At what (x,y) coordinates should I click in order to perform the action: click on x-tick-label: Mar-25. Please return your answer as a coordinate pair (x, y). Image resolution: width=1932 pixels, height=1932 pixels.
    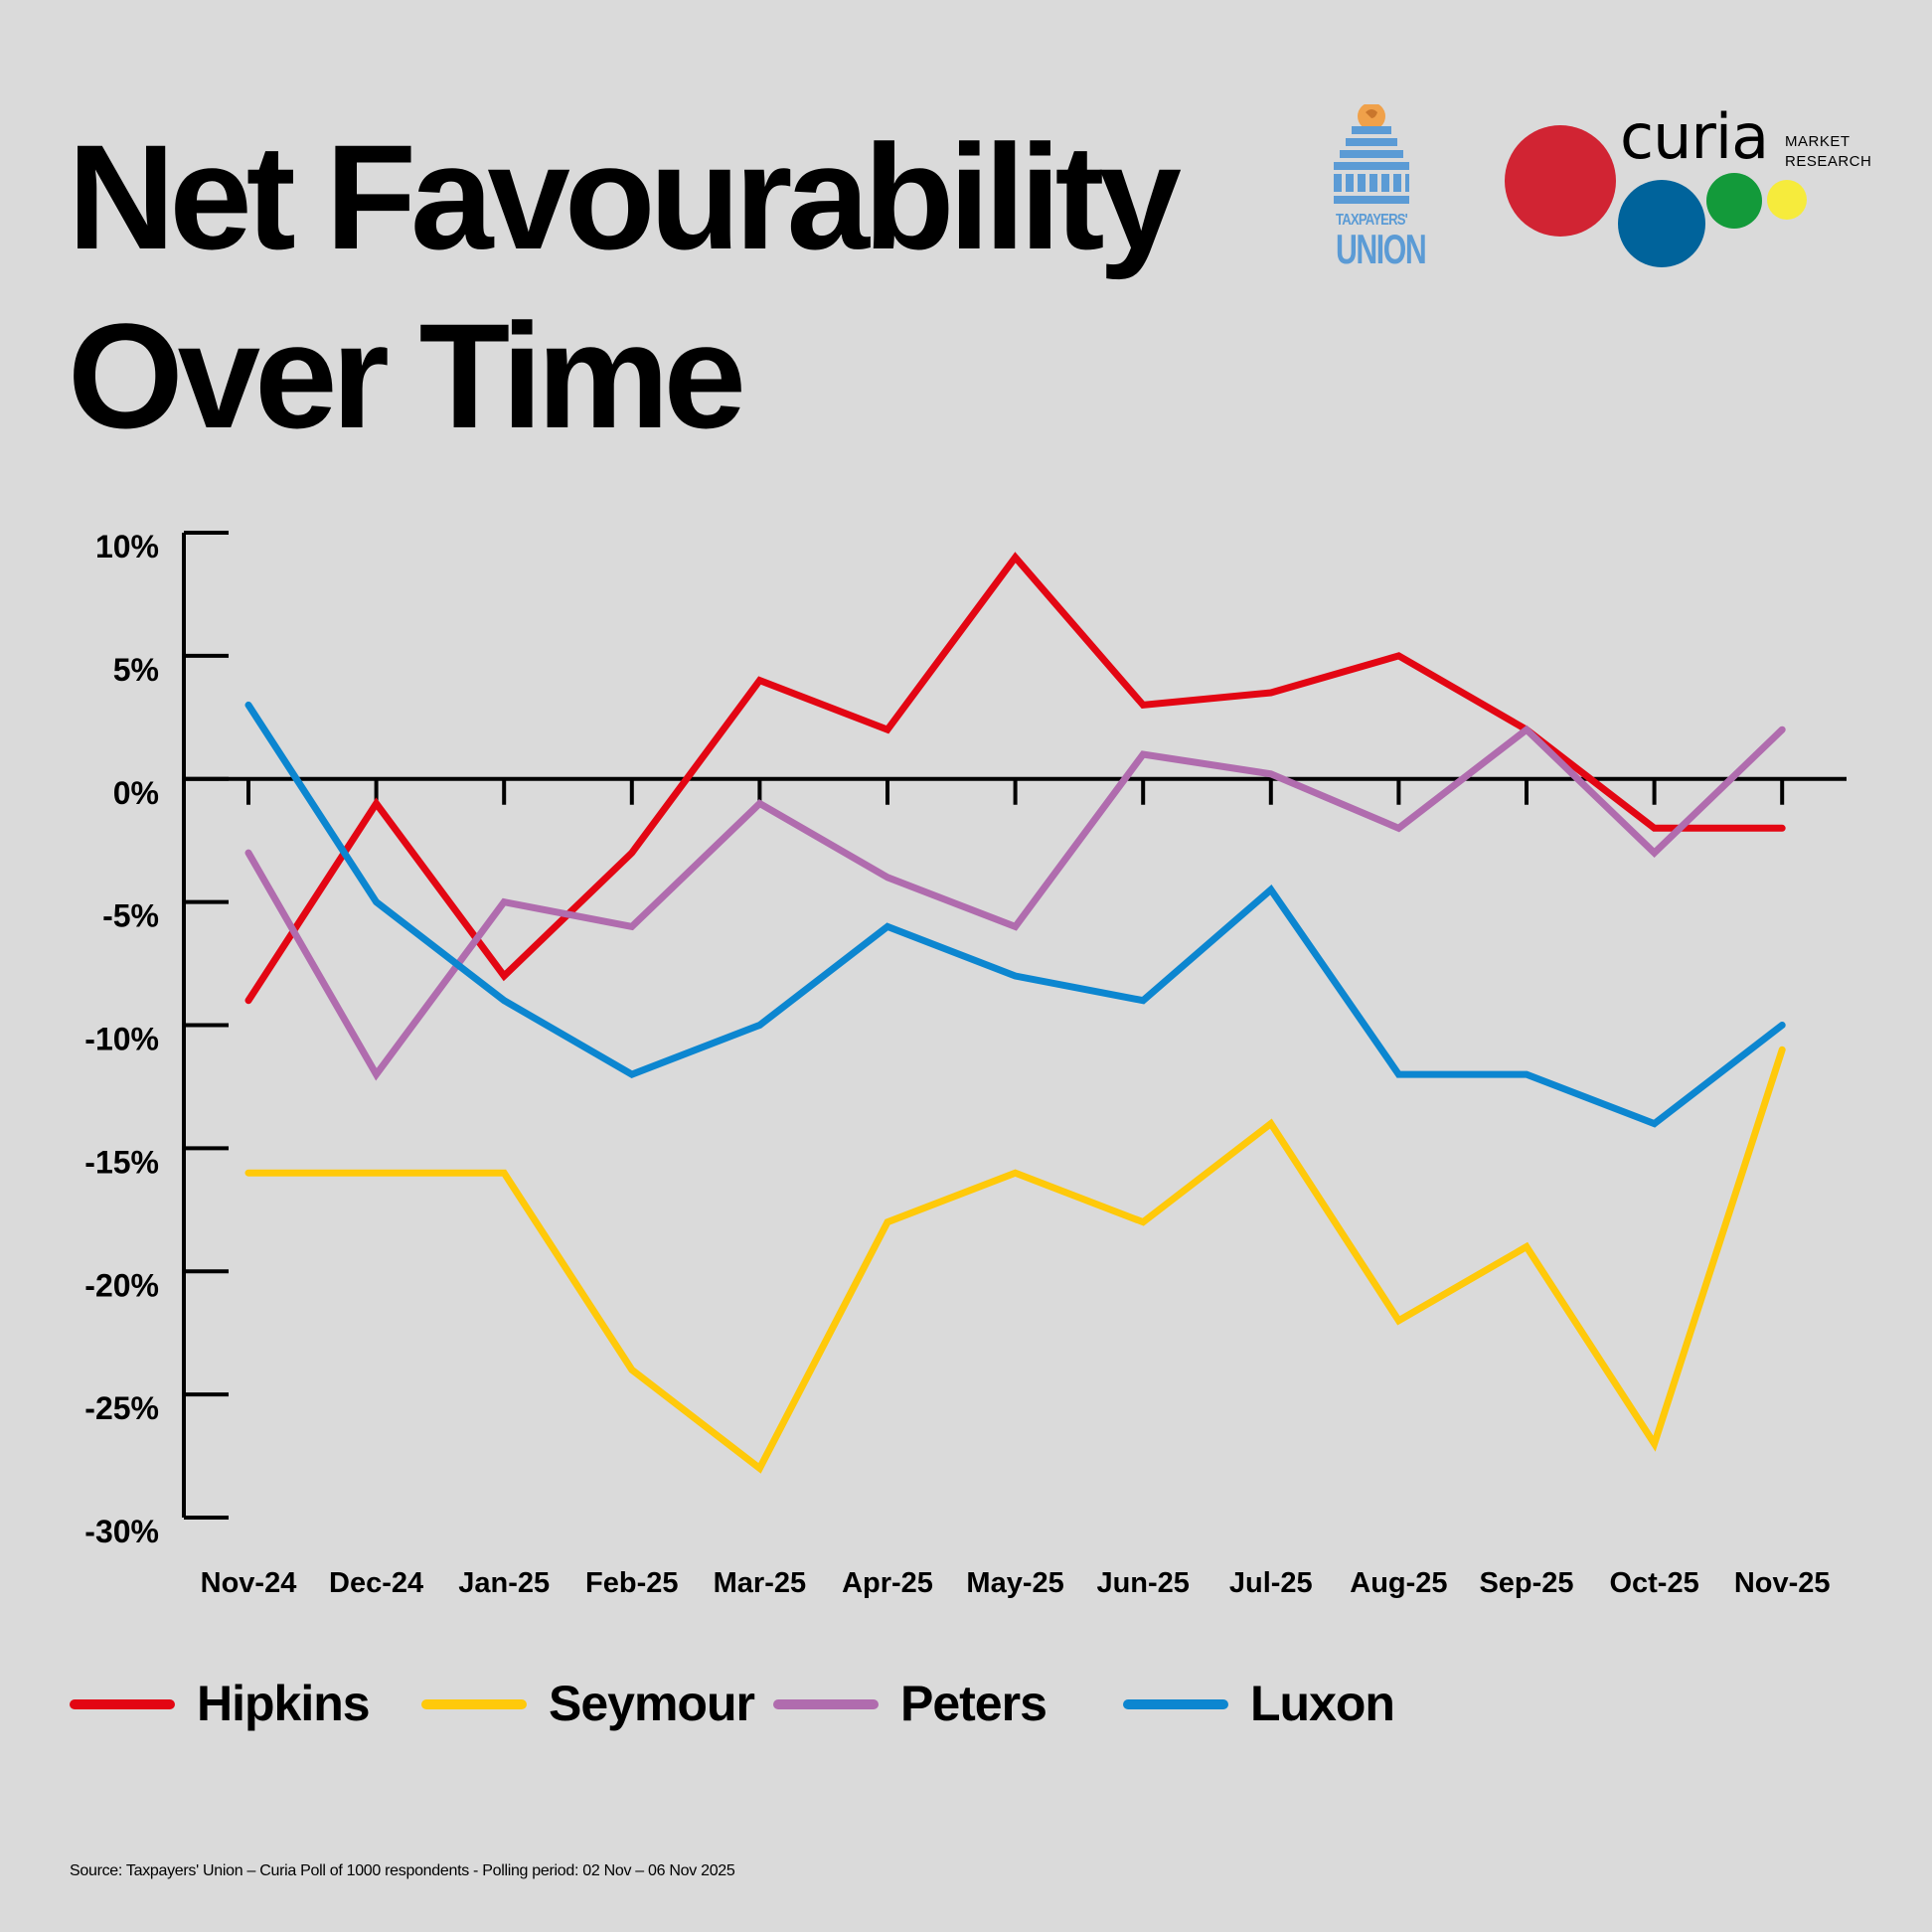
    Looking at the image, I should click on (760, 1583).